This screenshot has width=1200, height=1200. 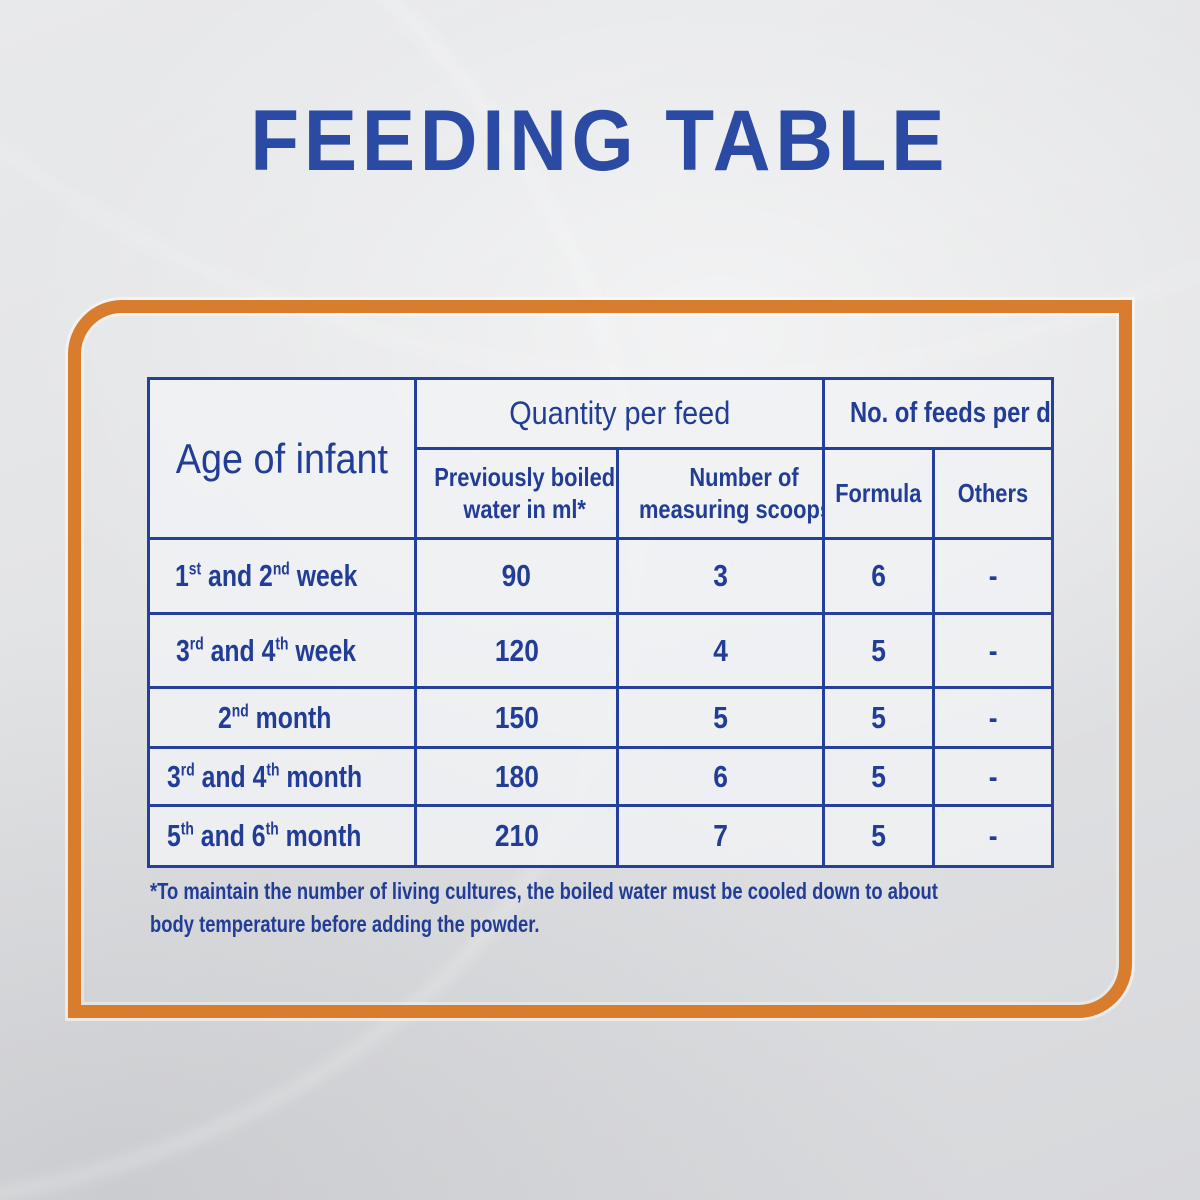 What do you see at coordinates (282, 576) in the screenshot?
I see `cell-age: 1st and 2nd week` at bounding box center [282, 576].